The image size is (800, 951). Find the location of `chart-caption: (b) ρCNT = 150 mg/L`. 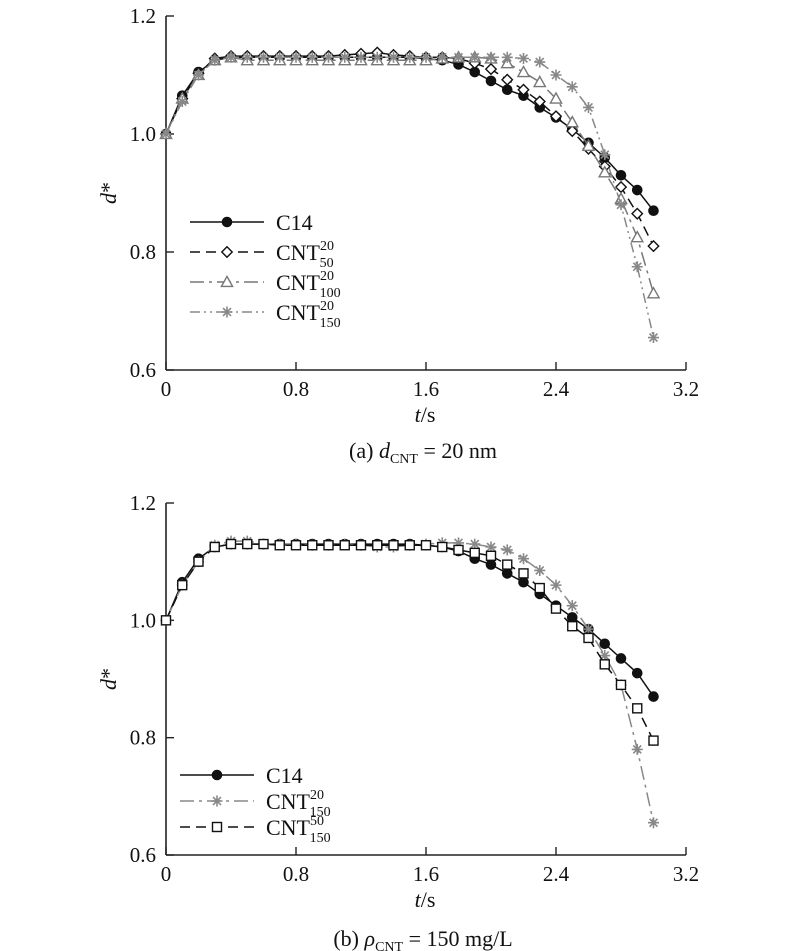

chart-caption: (b) ρCNT = 150 mg/L is located at coordinates (422, 938).